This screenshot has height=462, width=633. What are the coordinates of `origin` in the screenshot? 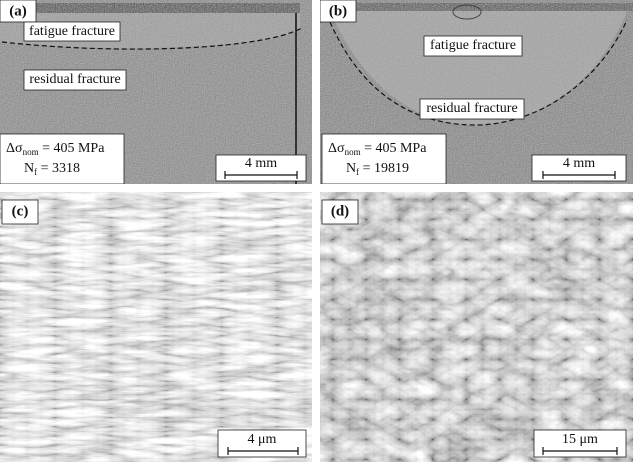 It's located at (467, 12).